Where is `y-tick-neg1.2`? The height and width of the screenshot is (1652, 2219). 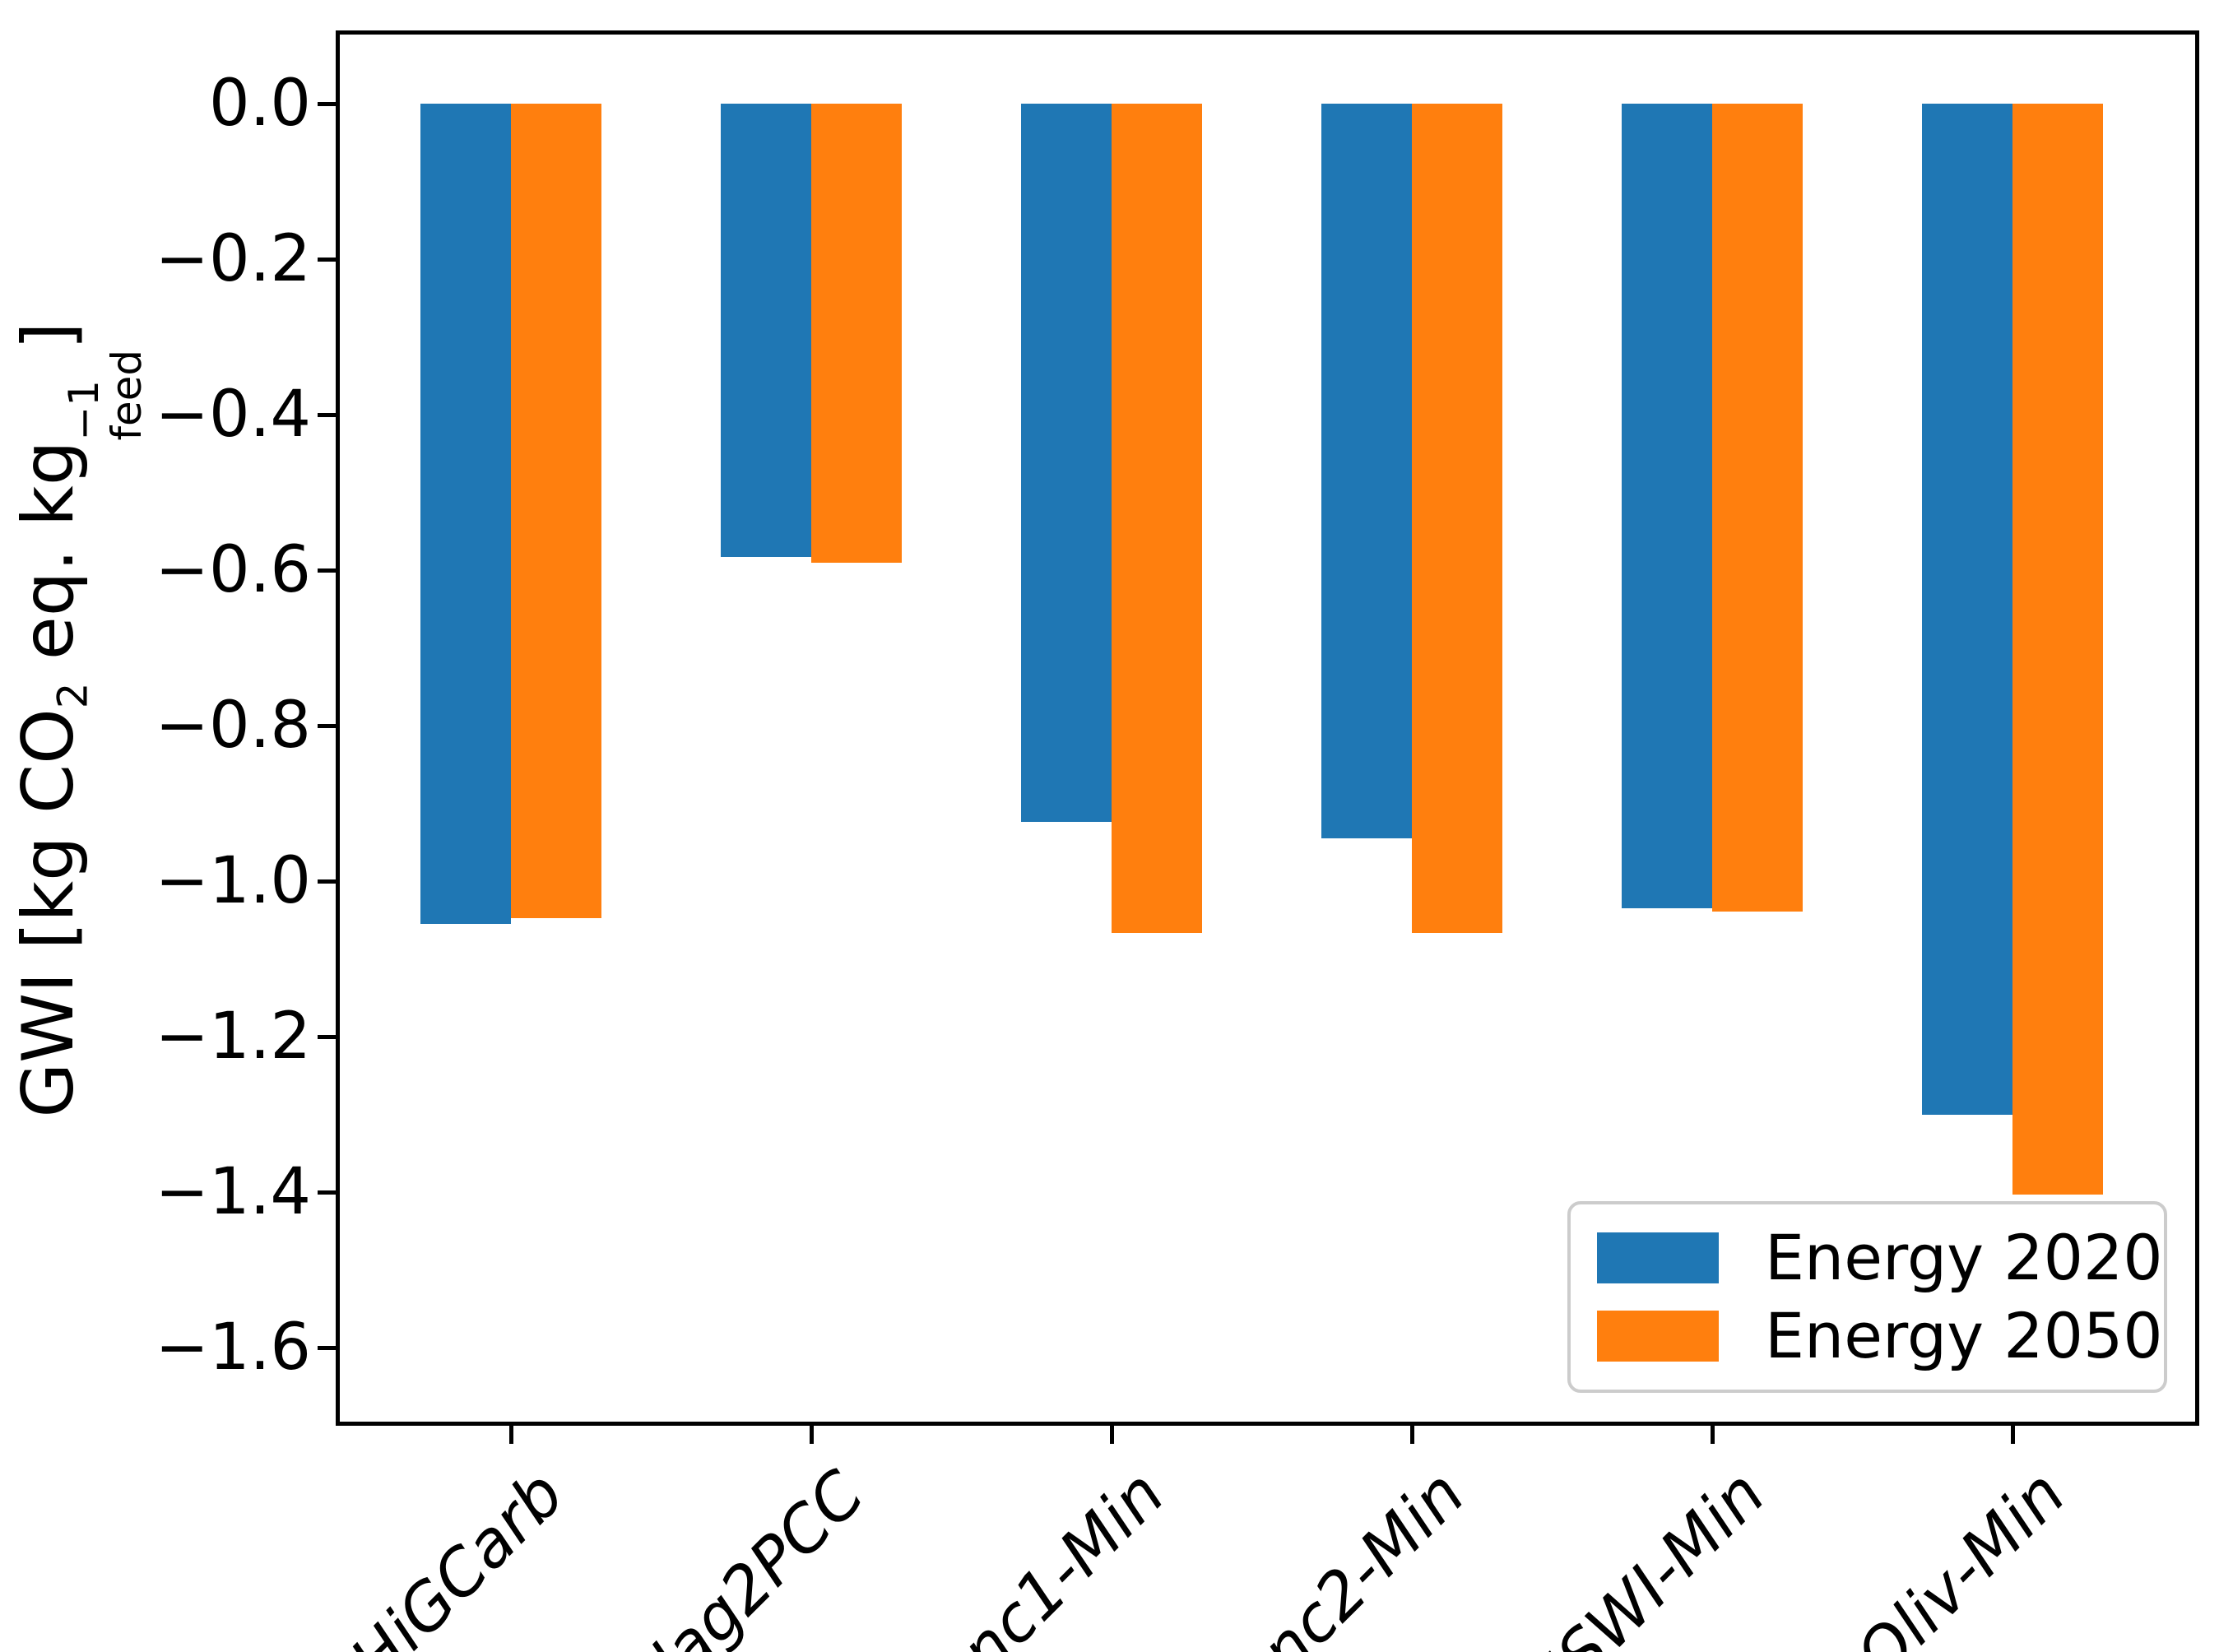 y-tick-neg1.2 is located at coordinates (327, 1037).